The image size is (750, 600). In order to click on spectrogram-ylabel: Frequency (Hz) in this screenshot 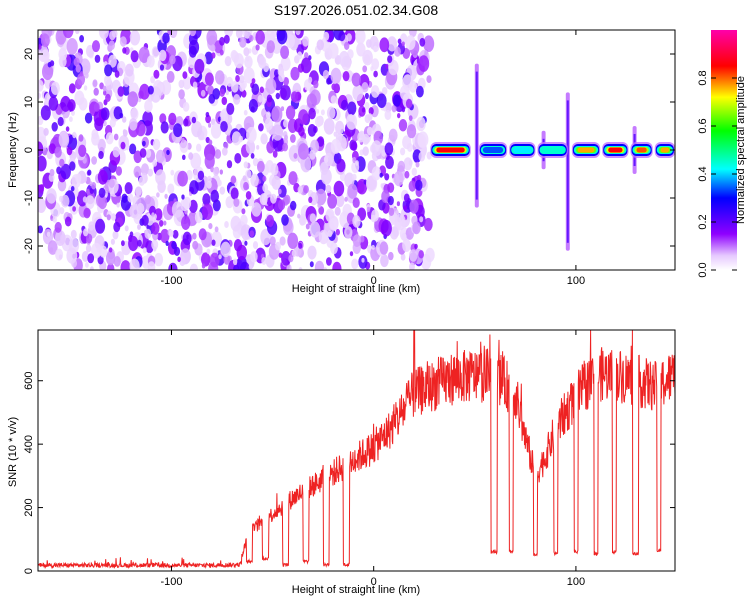, I will do `click(13, 150)`.